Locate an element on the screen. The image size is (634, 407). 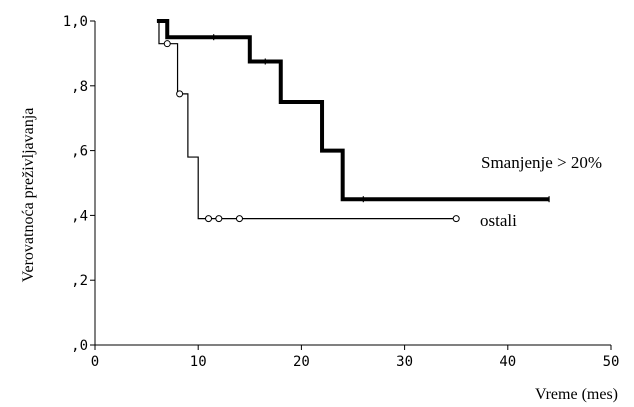
y-tick-label: ,8 is located at coordinates (79, 87).